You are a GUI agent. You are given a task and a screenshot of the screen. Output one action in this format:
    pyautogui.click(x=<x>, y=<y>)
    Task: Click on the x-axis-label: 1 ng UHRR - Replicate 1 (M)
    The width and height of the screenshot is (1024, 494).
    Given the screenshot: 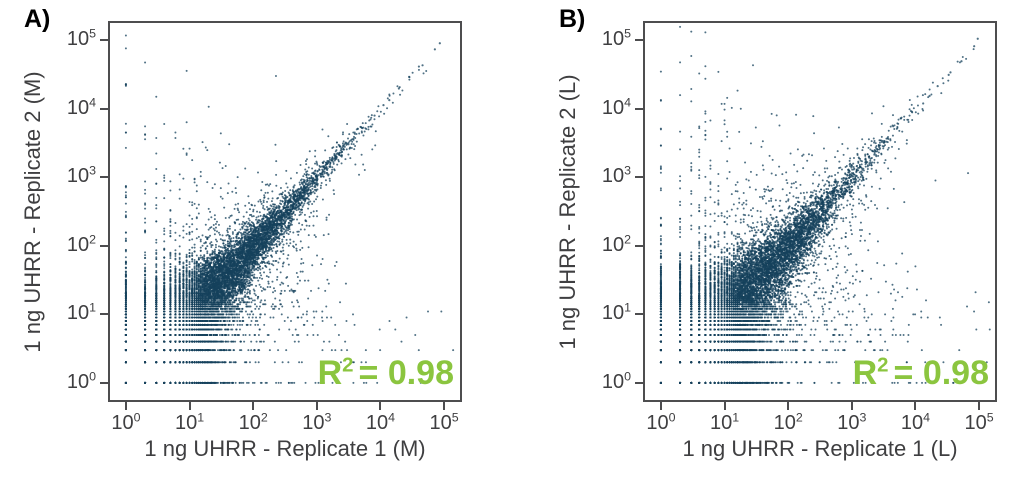 What is the action you would take?
    pyautogui.click(x=285, y=448)
    